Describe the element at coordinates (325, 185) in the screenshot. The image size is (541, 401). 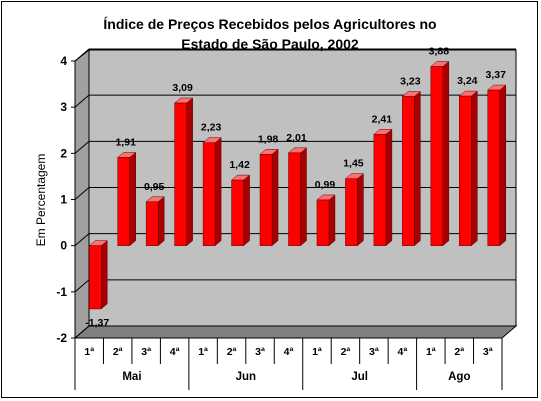
I see `data-label: 0,99` at that location.